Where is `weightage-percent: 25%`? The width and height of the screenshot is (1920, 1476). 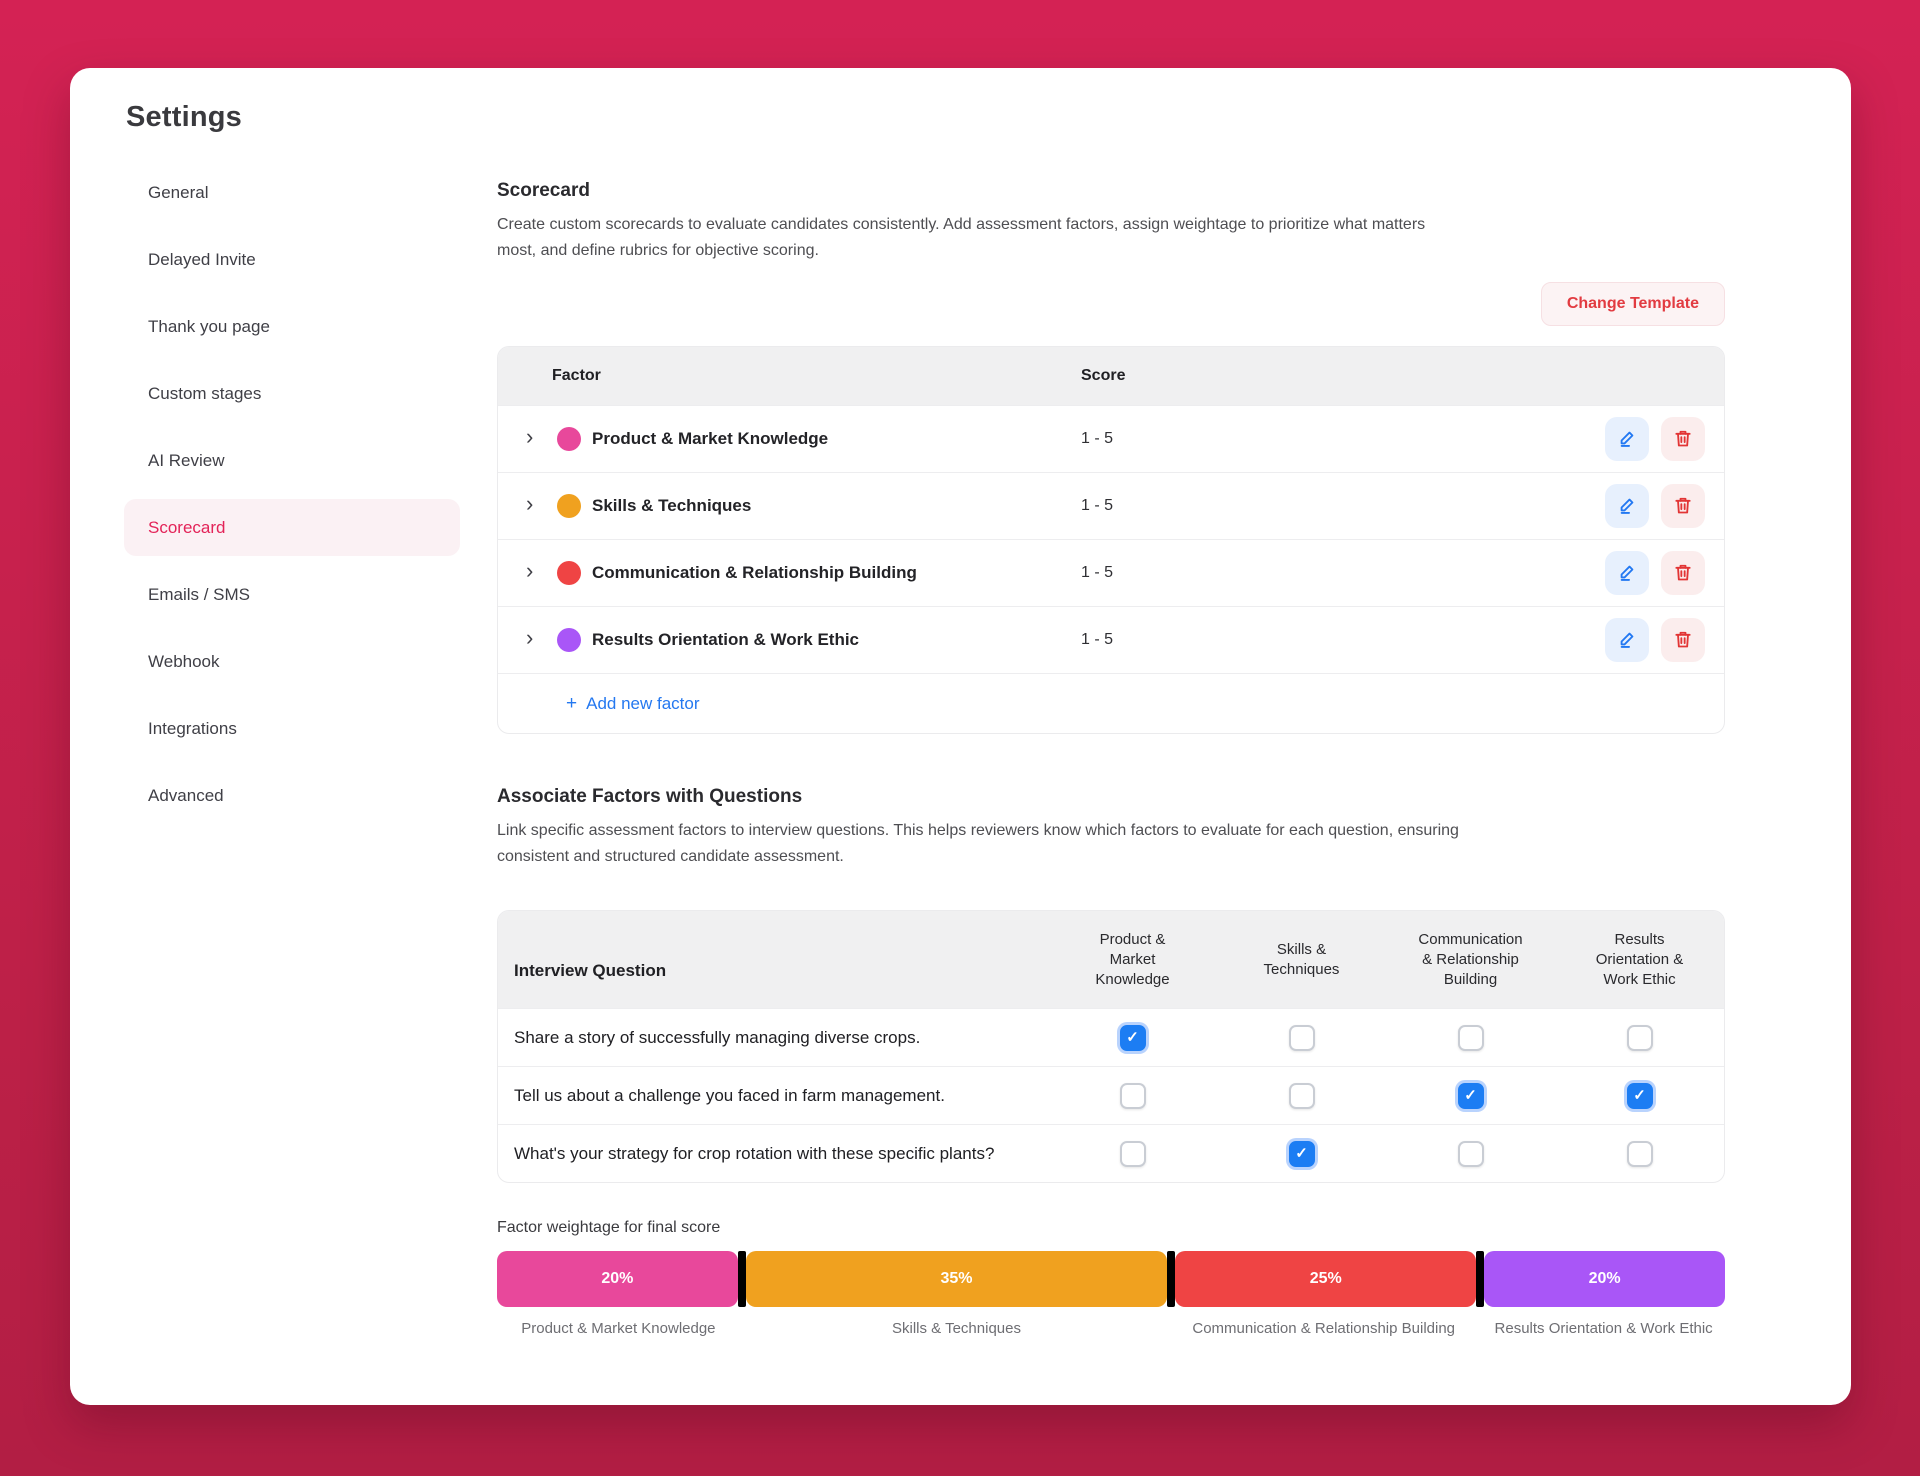 weightage-percent: 25% is located at coordinates (1325, 1278).